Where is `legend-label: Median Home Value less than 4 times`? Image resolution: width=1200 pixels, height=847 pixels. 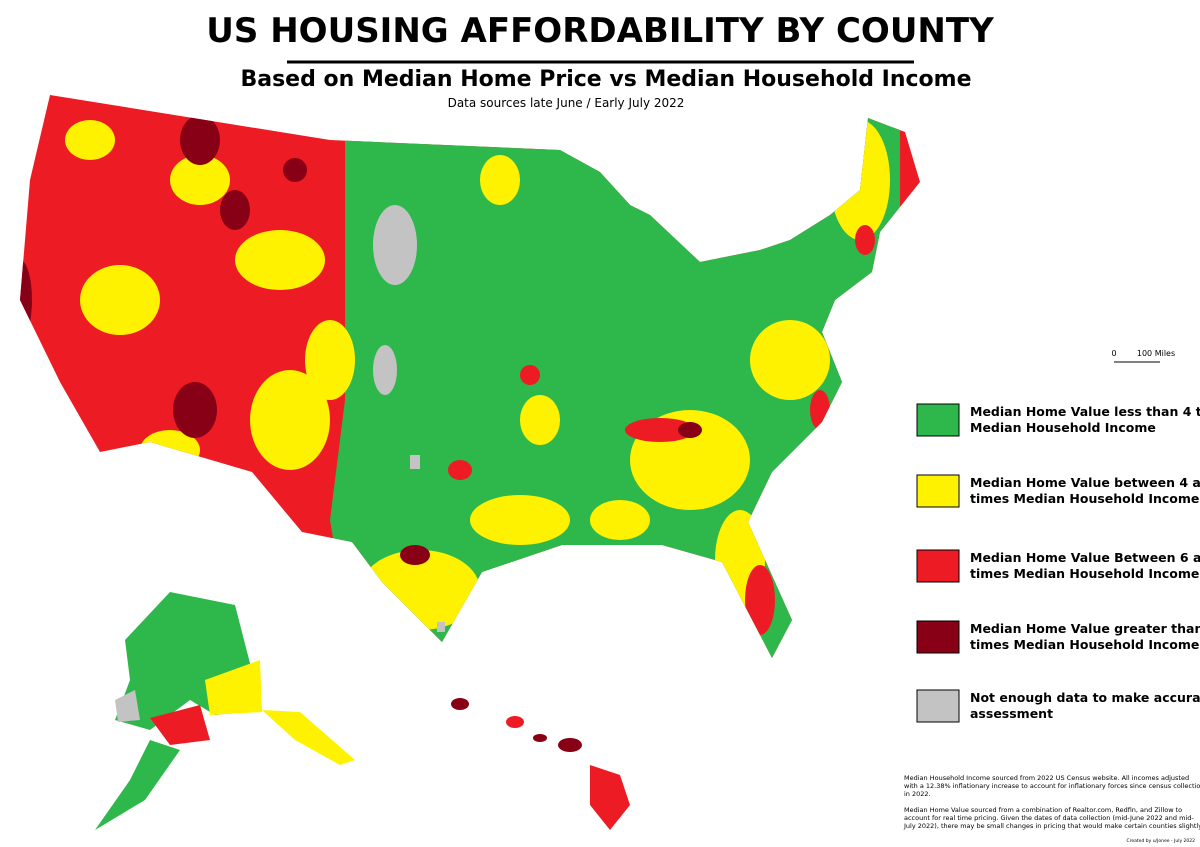 legend-label: Median Home Value less than 4 times is located at coordinates (1085, 411).